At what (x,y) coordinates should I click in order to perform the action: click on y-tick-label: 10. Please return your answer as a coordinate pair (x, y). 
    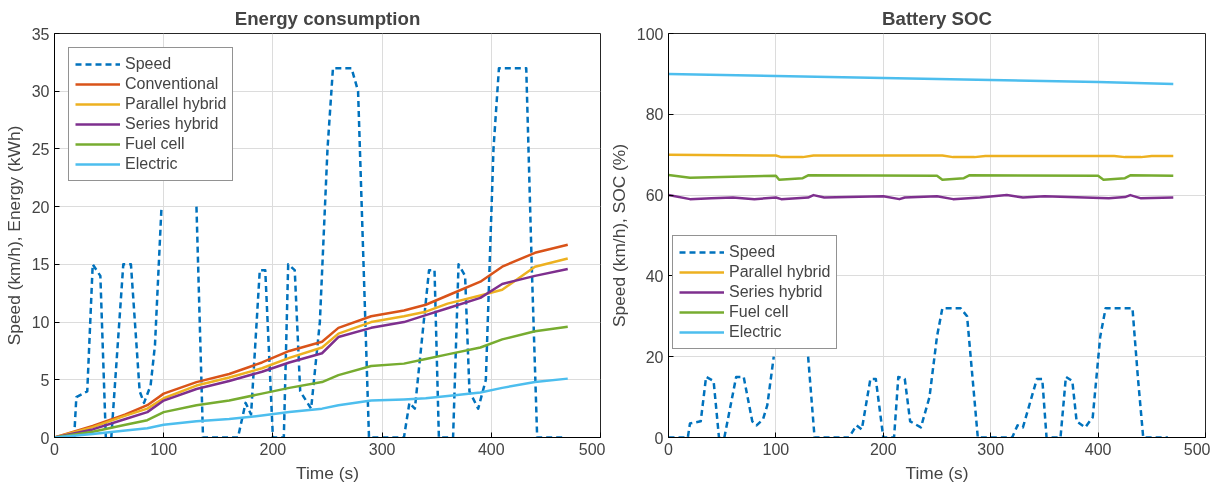
    Looking at the image, I should click on (40, 323).